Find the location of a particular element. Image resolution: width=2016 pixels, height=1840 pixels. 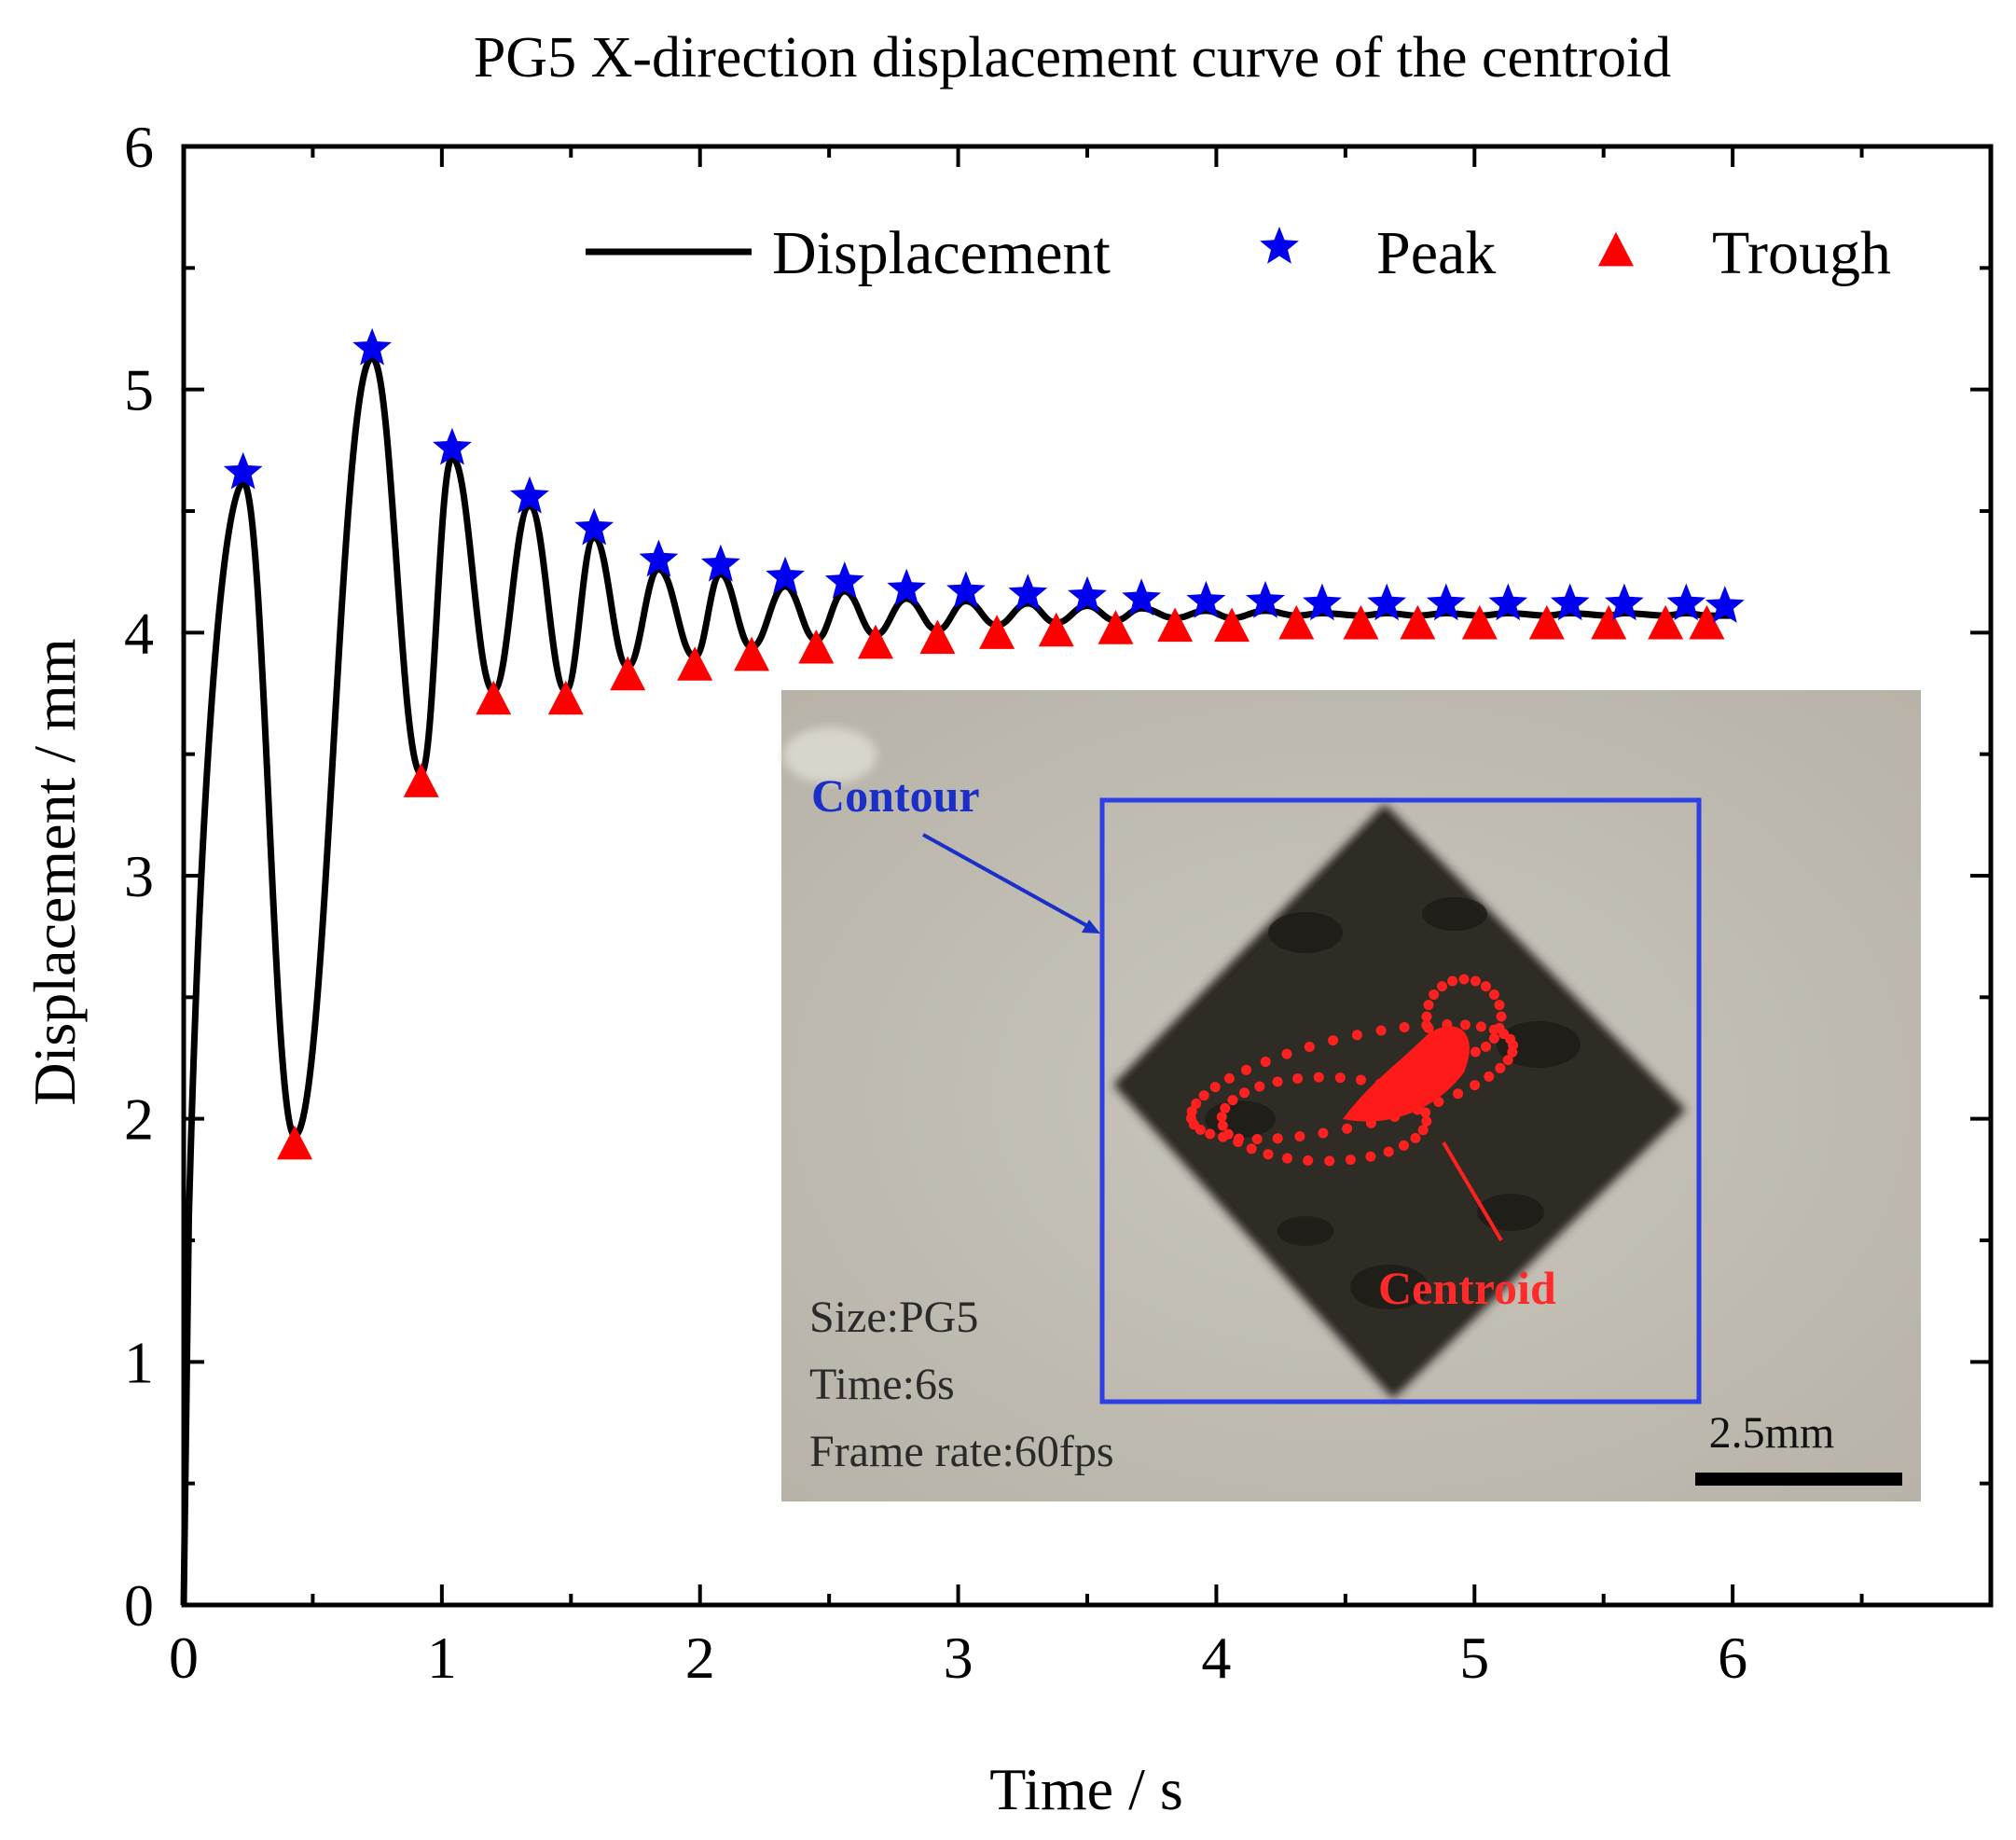

legend-trough-triangle is located at coordinates (1616, 249).